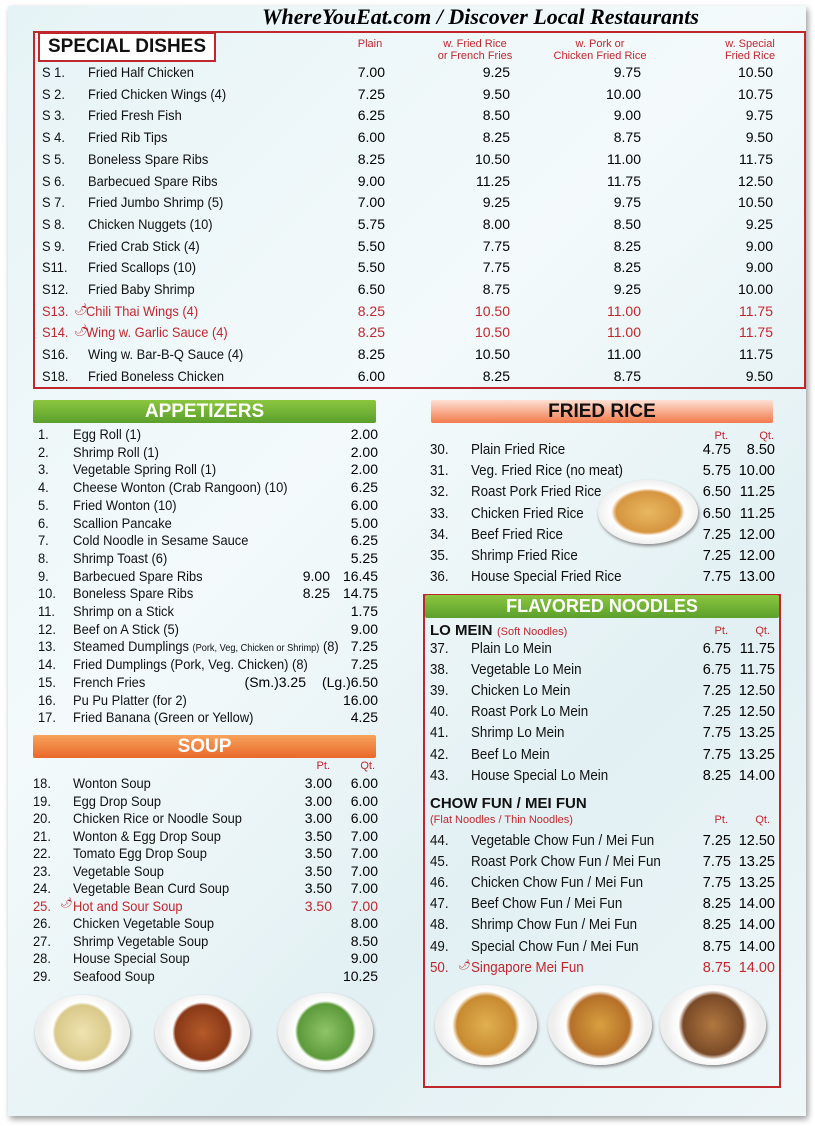 This screenshot has height=1126, width=815. What do you see at coordinates (439, 450) in the screenshot?
I see `item-code: 30.` at bounding box center [439, 450].